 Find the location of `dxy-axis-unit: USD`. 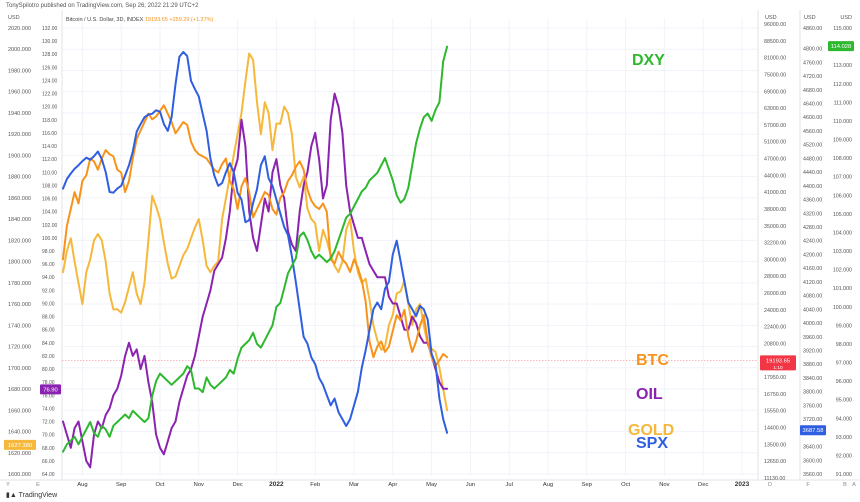

dxy-axis-unit: USD is located at coordinates (846, 18).